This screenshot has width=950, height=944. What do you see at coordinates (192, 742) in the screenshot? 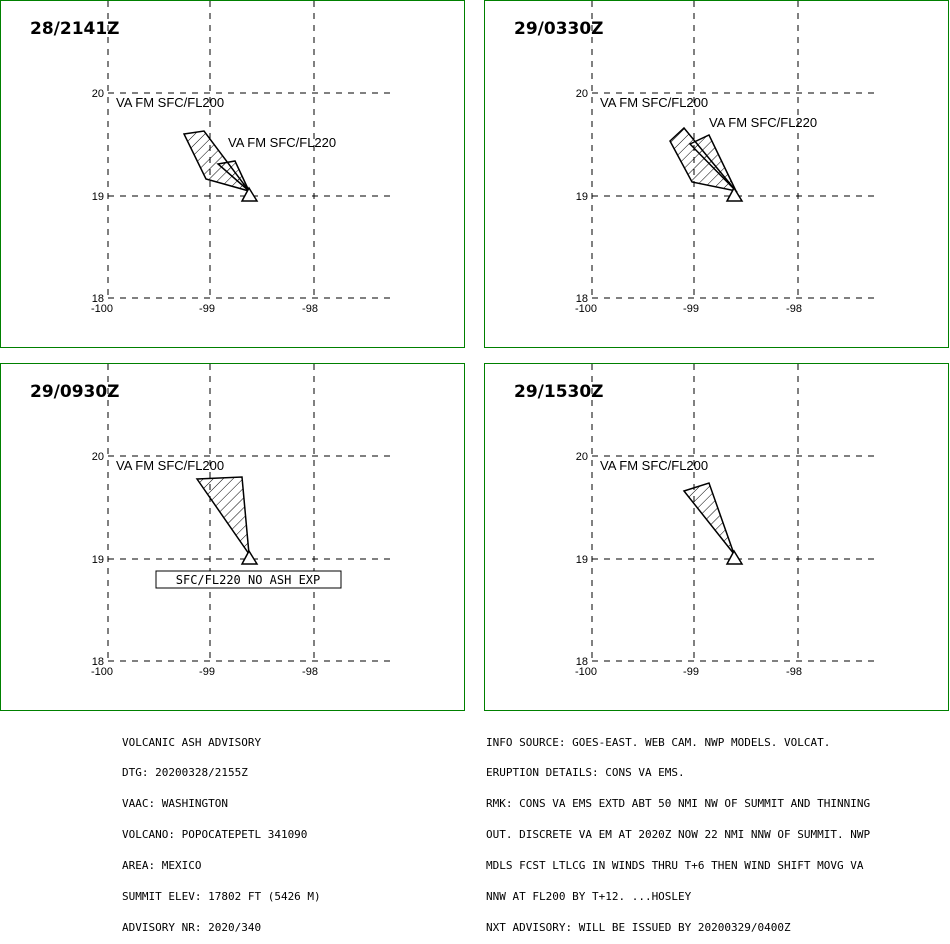
I see `advisory-line: VOLCANIC ASH ADVISORY` at bounding box center [192, 742].